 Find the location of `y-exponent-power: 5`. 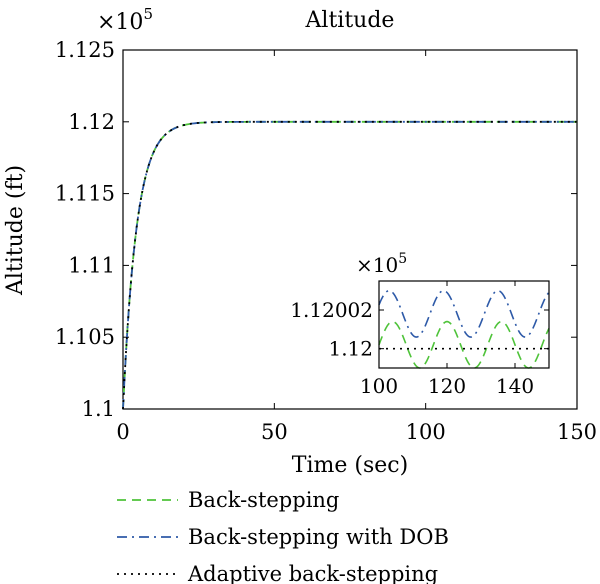

y-exponent-power: 5 is located at coordinates (148, 14).